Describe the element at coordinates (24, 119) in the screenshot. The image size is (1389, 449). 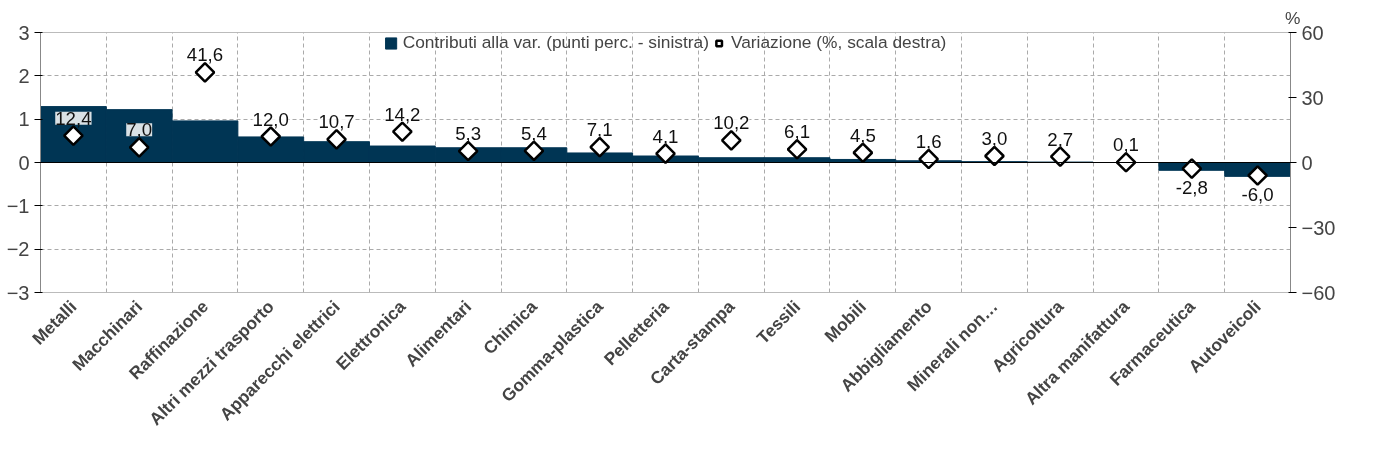
I see `y-tick-label: 1` at that location.